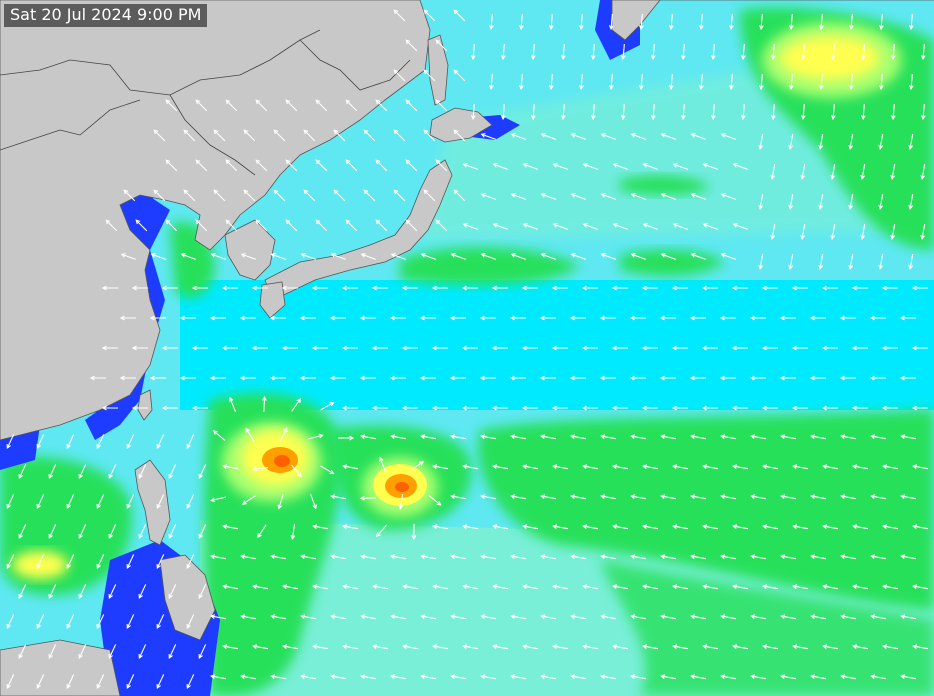 This screenshot has height=696, width=934. I want to click on core-red-east, so click(402, 487).